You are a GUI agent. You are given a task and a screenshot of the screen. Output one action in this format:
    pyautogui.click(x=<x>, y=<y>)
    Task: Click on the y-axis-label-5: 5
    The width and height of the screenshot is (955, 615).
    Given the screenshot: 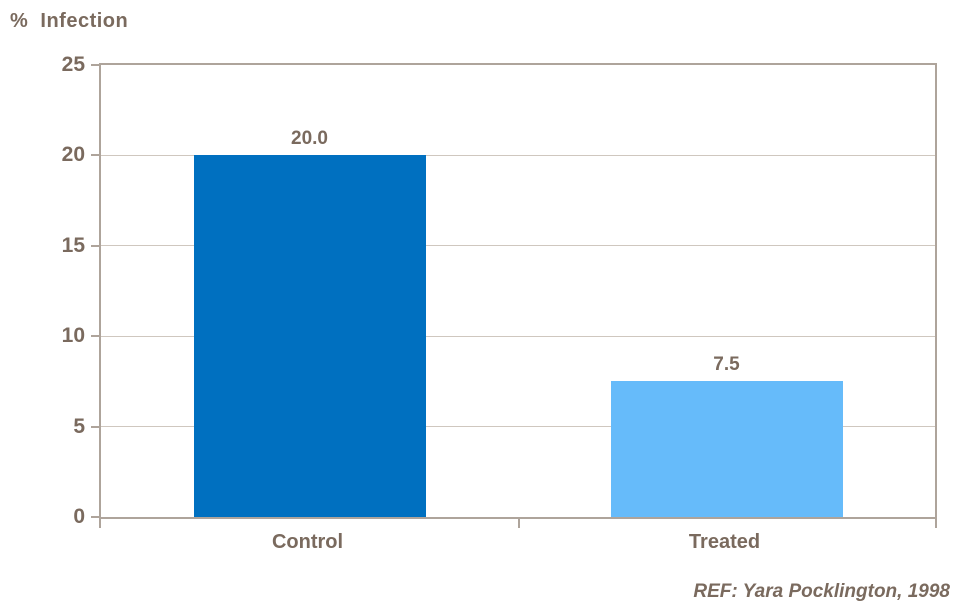 What is the action you would take?
    pyautogui.click(x=79, y=426)
    